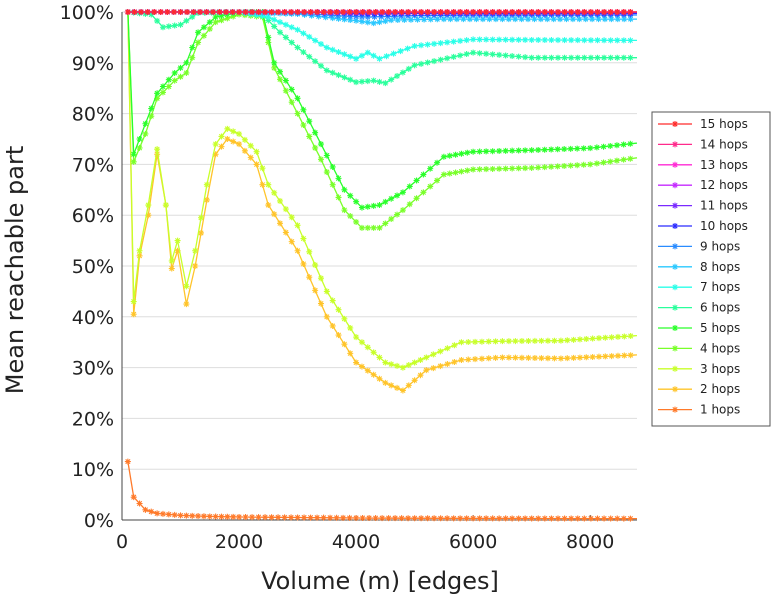  I want to click on x-axis-label: Volume (m) [edges], so click(380, 581).